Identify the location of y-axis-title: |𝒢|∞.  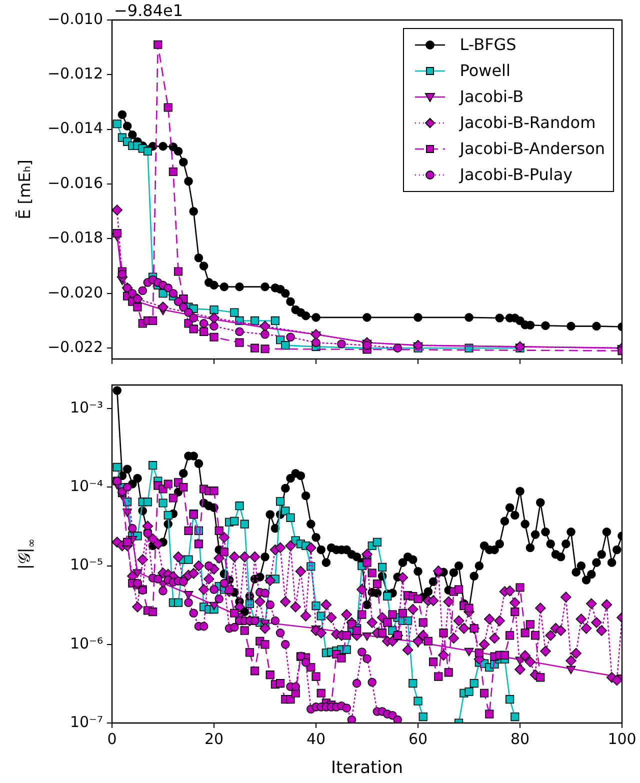
(26, 554).